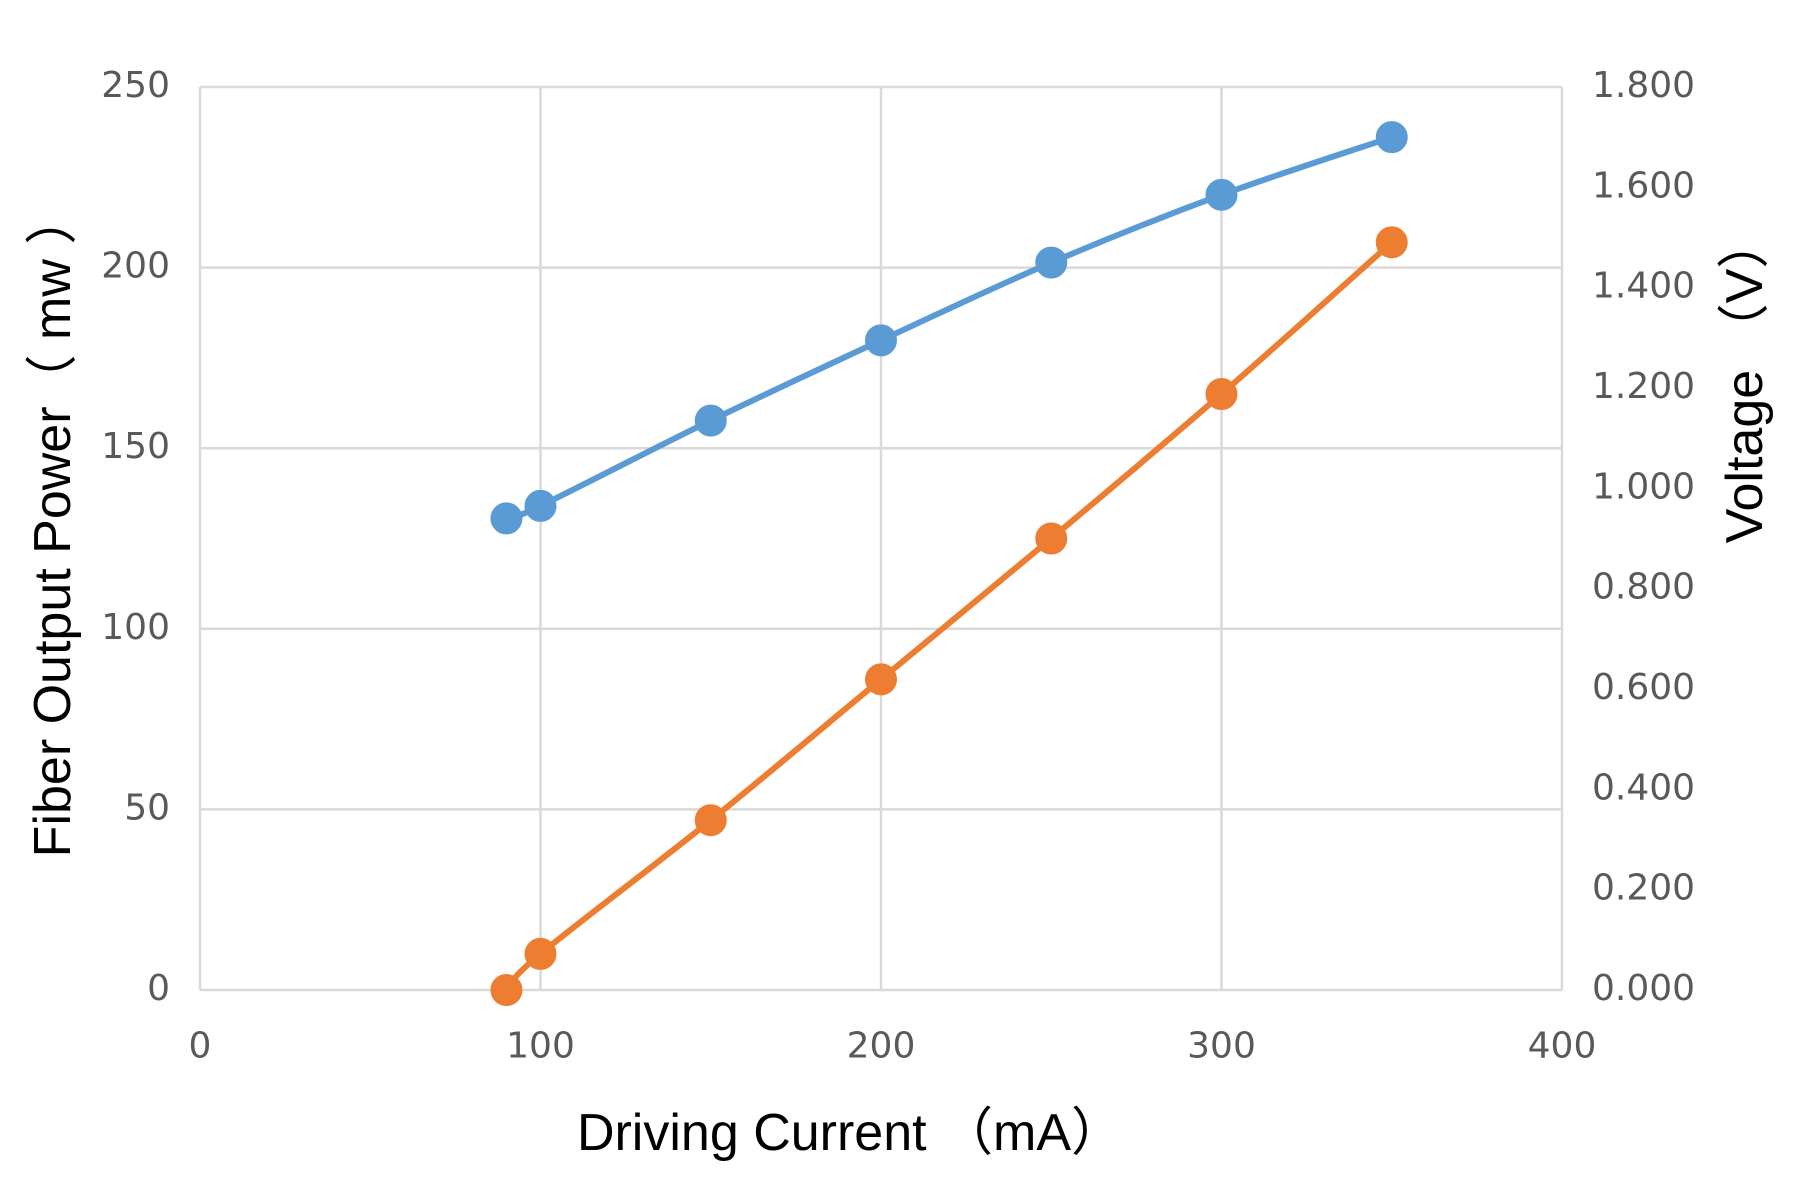 The height and width of the screenshot is (1178, 1800). Describe the element at coordinates (1643, 988) in the screenshot. I see `y-right-tick-label: 0.000` at that location.